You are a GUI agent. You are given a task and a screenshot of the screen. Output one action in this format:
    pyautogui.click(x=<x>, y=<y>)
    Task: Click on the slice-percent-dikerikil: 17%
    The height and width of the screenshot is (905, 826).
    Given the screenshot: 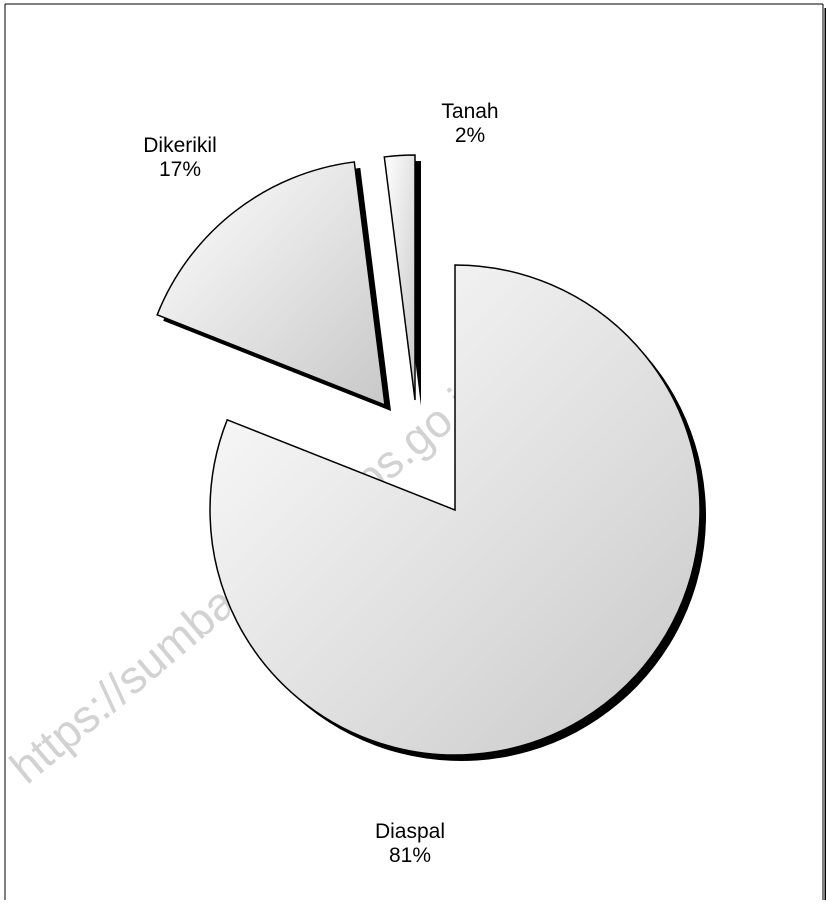 What is the action you would take?
    pyautogui.click(x=180, y=169)
    